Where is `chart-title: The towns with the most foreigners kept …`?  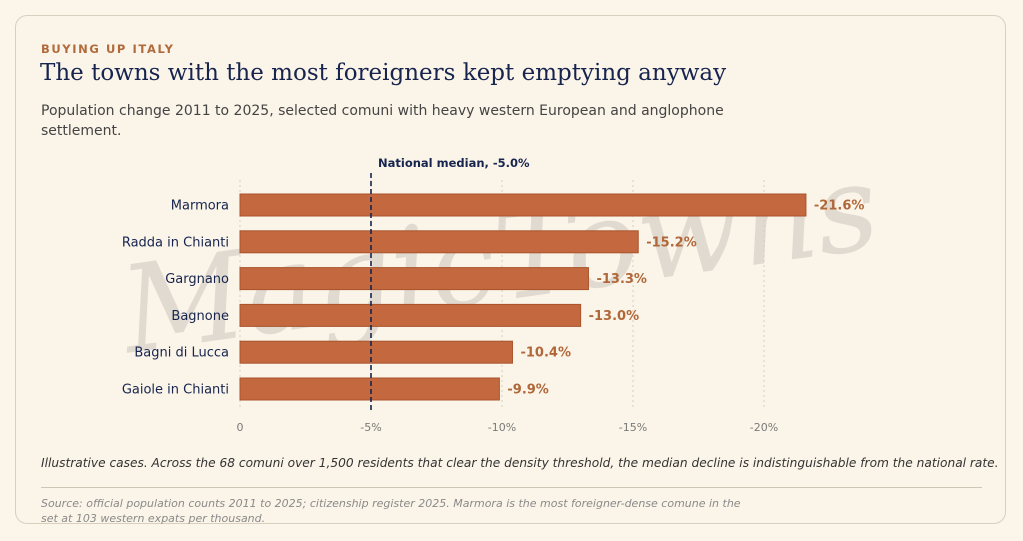 chart-title: The towns with the most foreigners kept … is located at coordinates (383, 73).